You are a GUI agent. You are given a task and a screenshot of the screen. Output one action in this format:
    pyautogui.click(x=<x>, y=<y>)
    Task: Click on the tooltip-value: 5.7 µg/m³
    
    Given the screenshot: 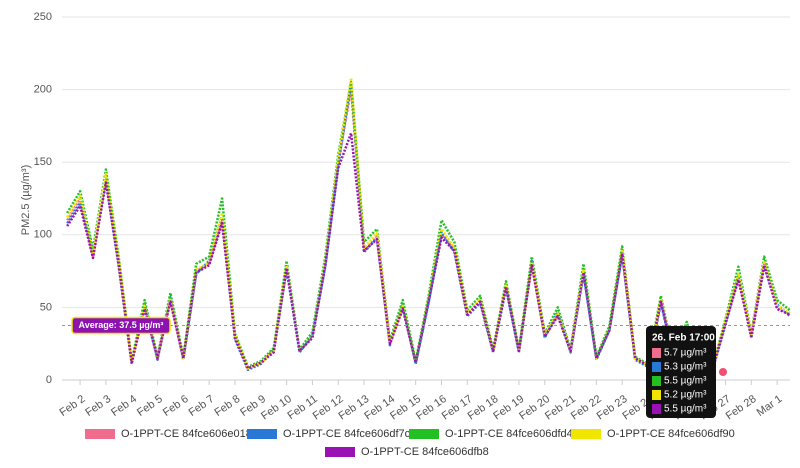 What is the action you would take?
    pyautogui.click(x=685, y=353)
    